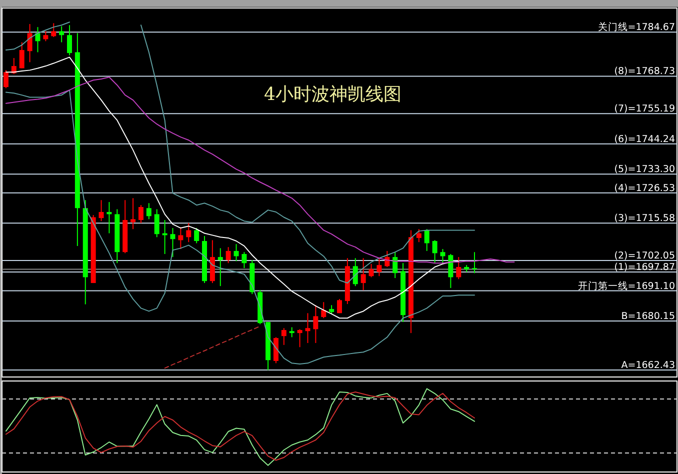 The width and height of the screenshot is (678, 474). What do you see at coordinates (644, 170) in the screenshot?
I see `ref-line-label: (5)=1733.30` at bounding box center [644, 170].